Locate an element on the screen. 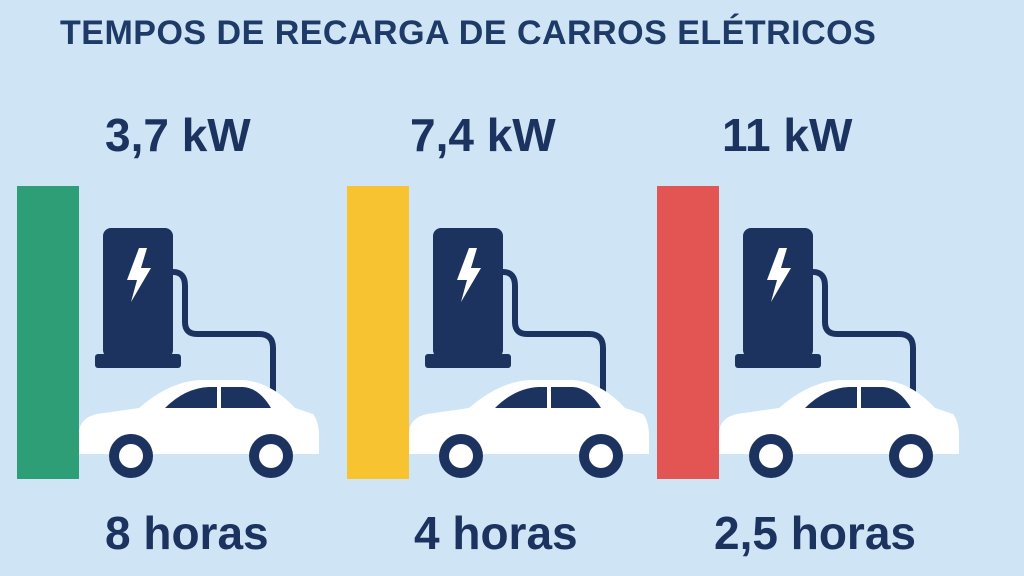 The width and height of the screenshot is (1024, 576). charge-time-label: 4 horas is located at coordinates (496, 533).